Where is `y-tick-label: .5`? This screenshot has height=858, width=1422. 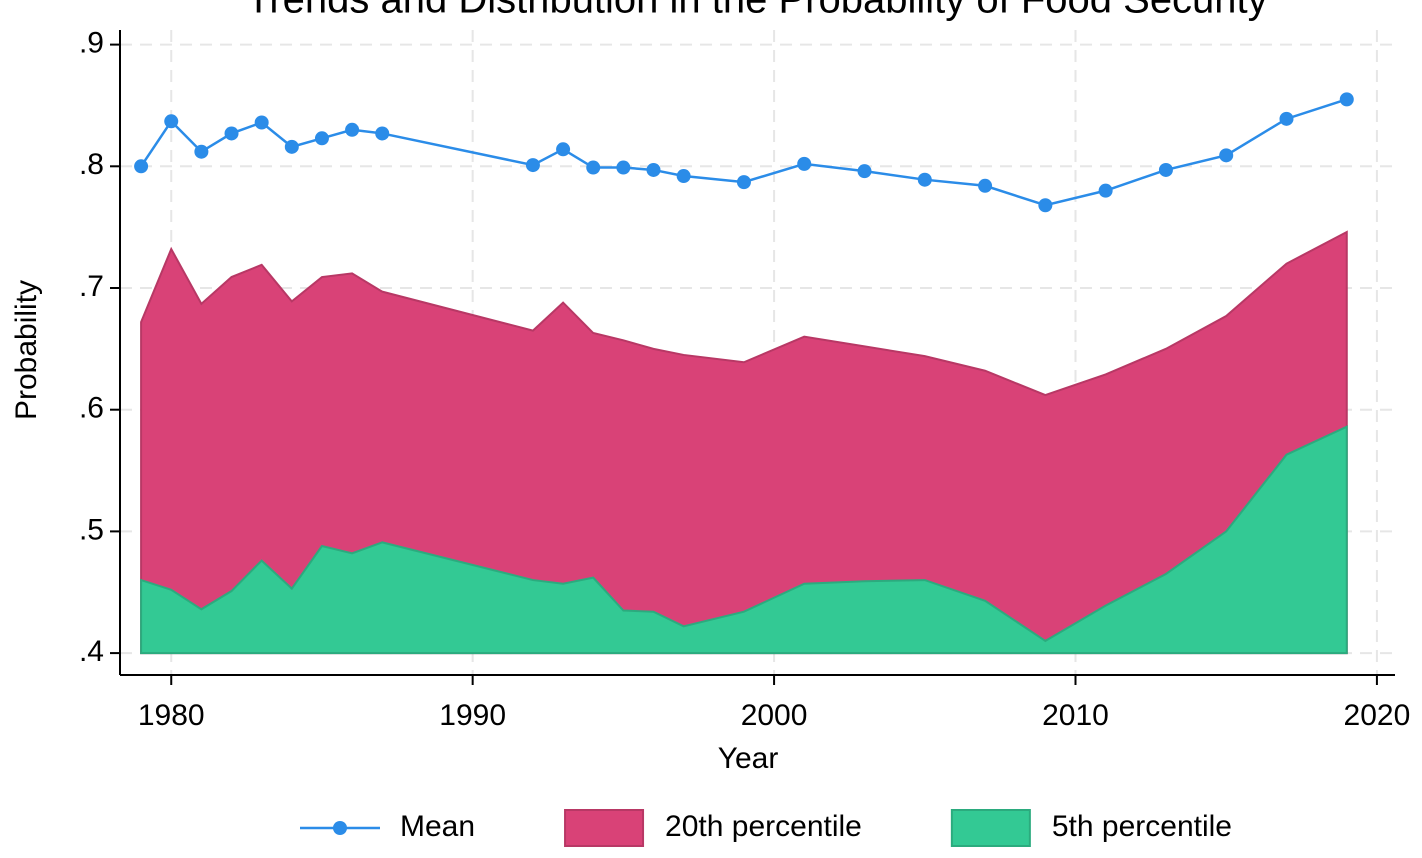 y-tick-label: .5 is located at coordinates (91, 529).